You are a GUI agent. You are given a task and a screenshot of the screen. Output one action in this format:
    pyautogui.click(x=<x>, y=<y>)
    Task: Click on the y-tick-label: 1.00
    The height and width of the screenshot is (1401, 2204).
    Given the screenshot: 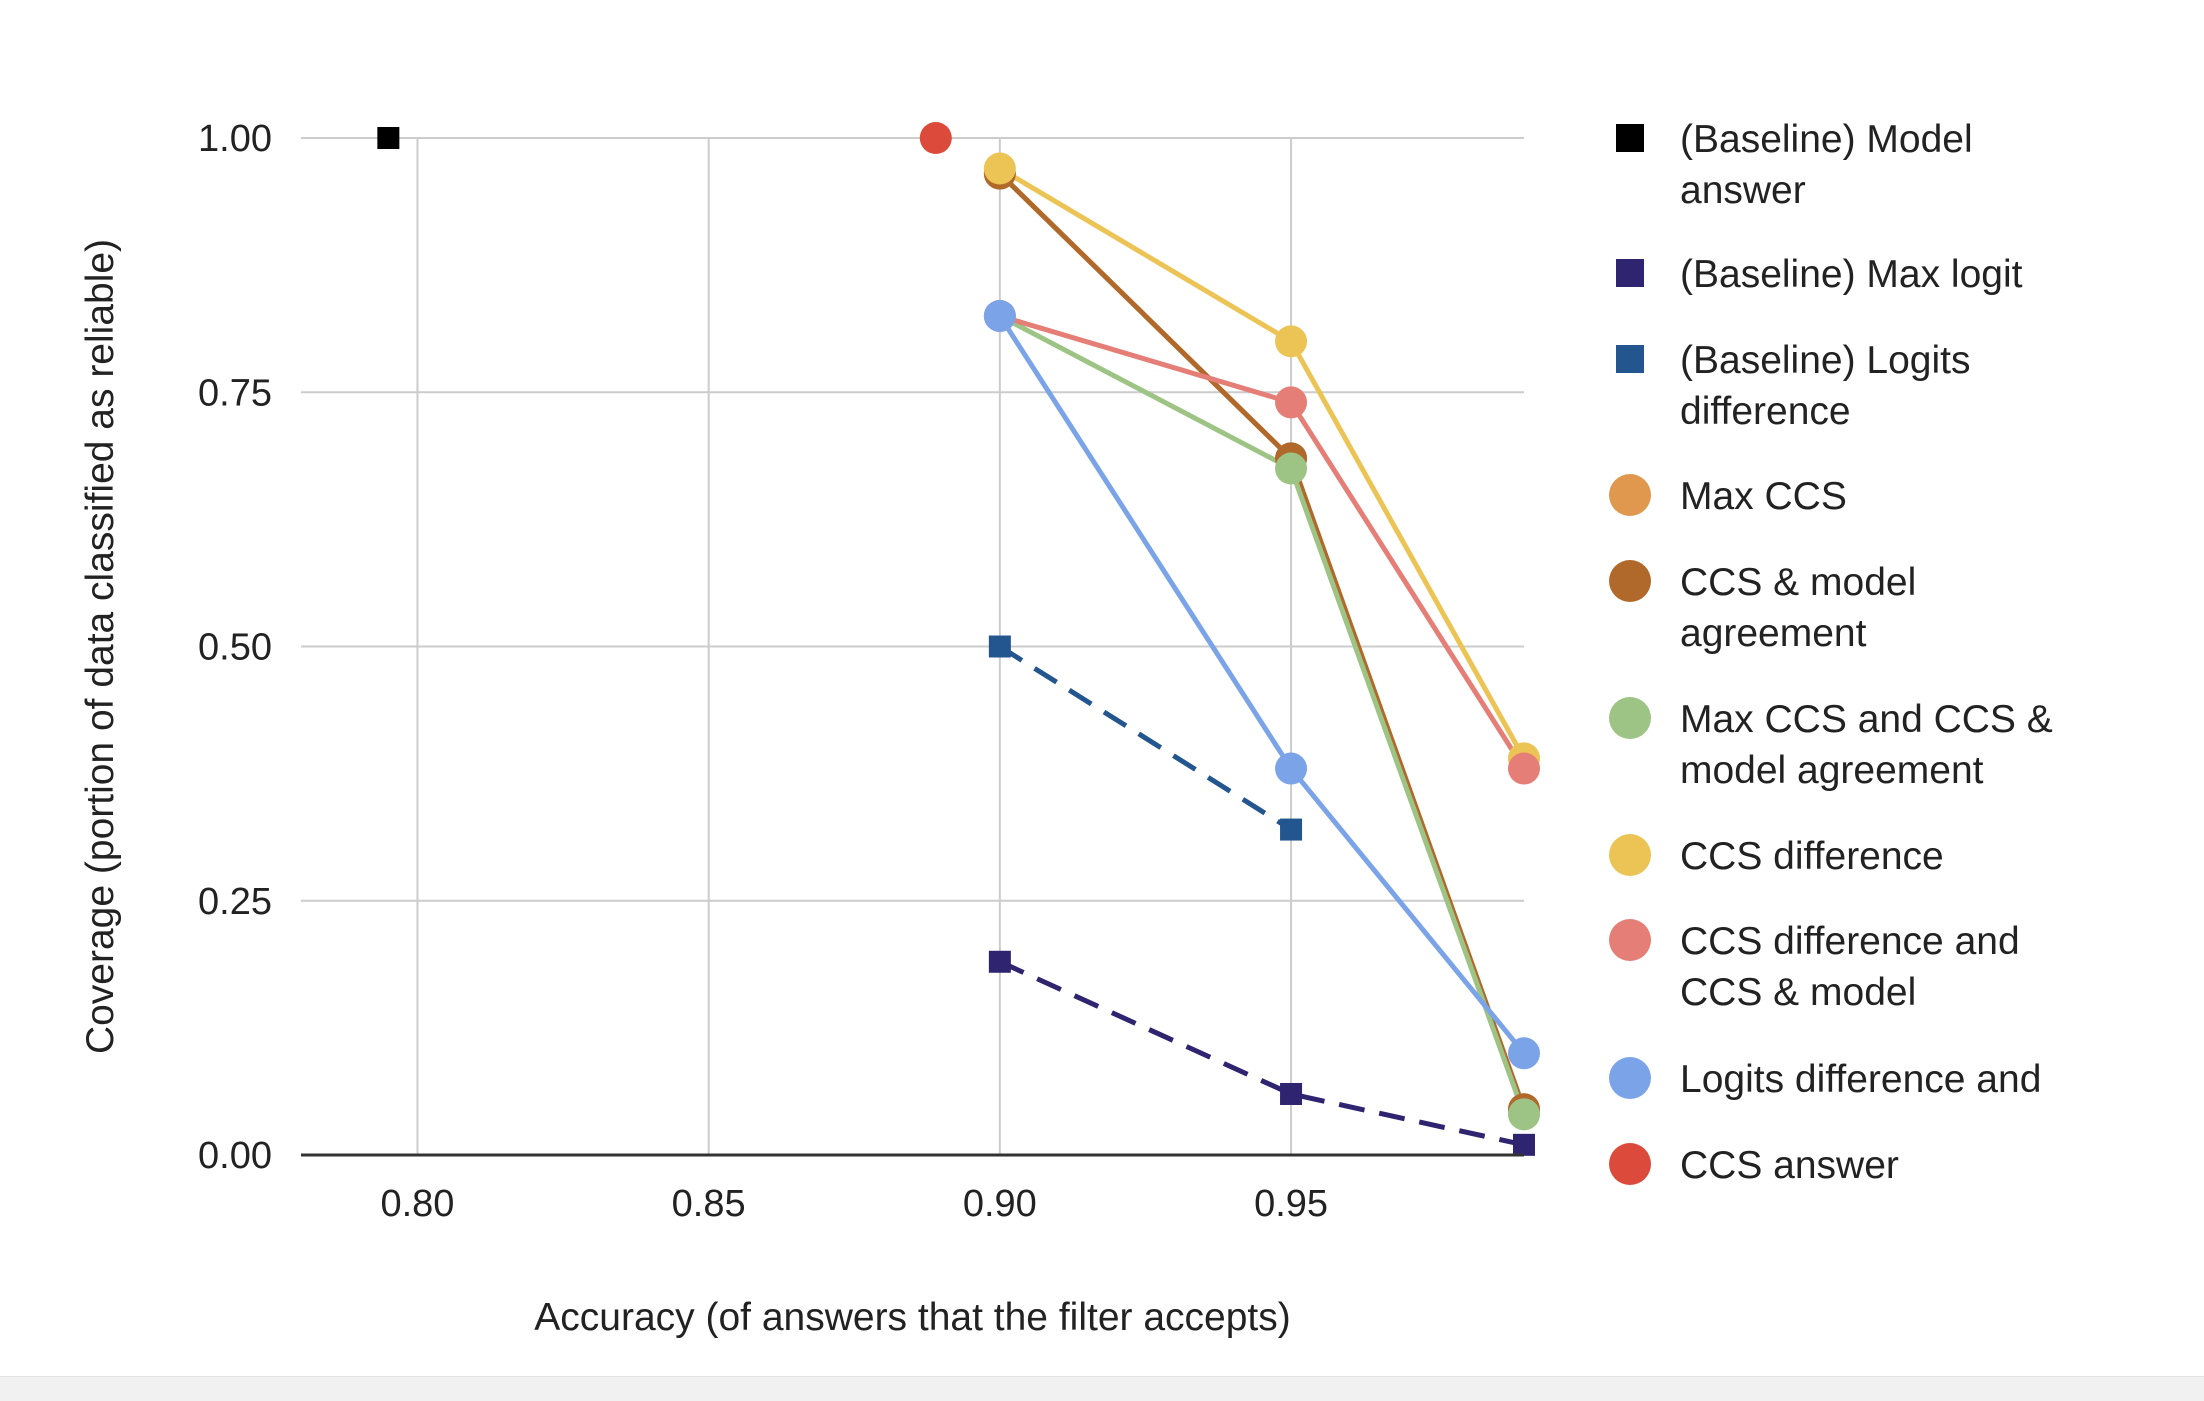 What is the action you would take?
    pyautogui.click(x=235, y=139)
    